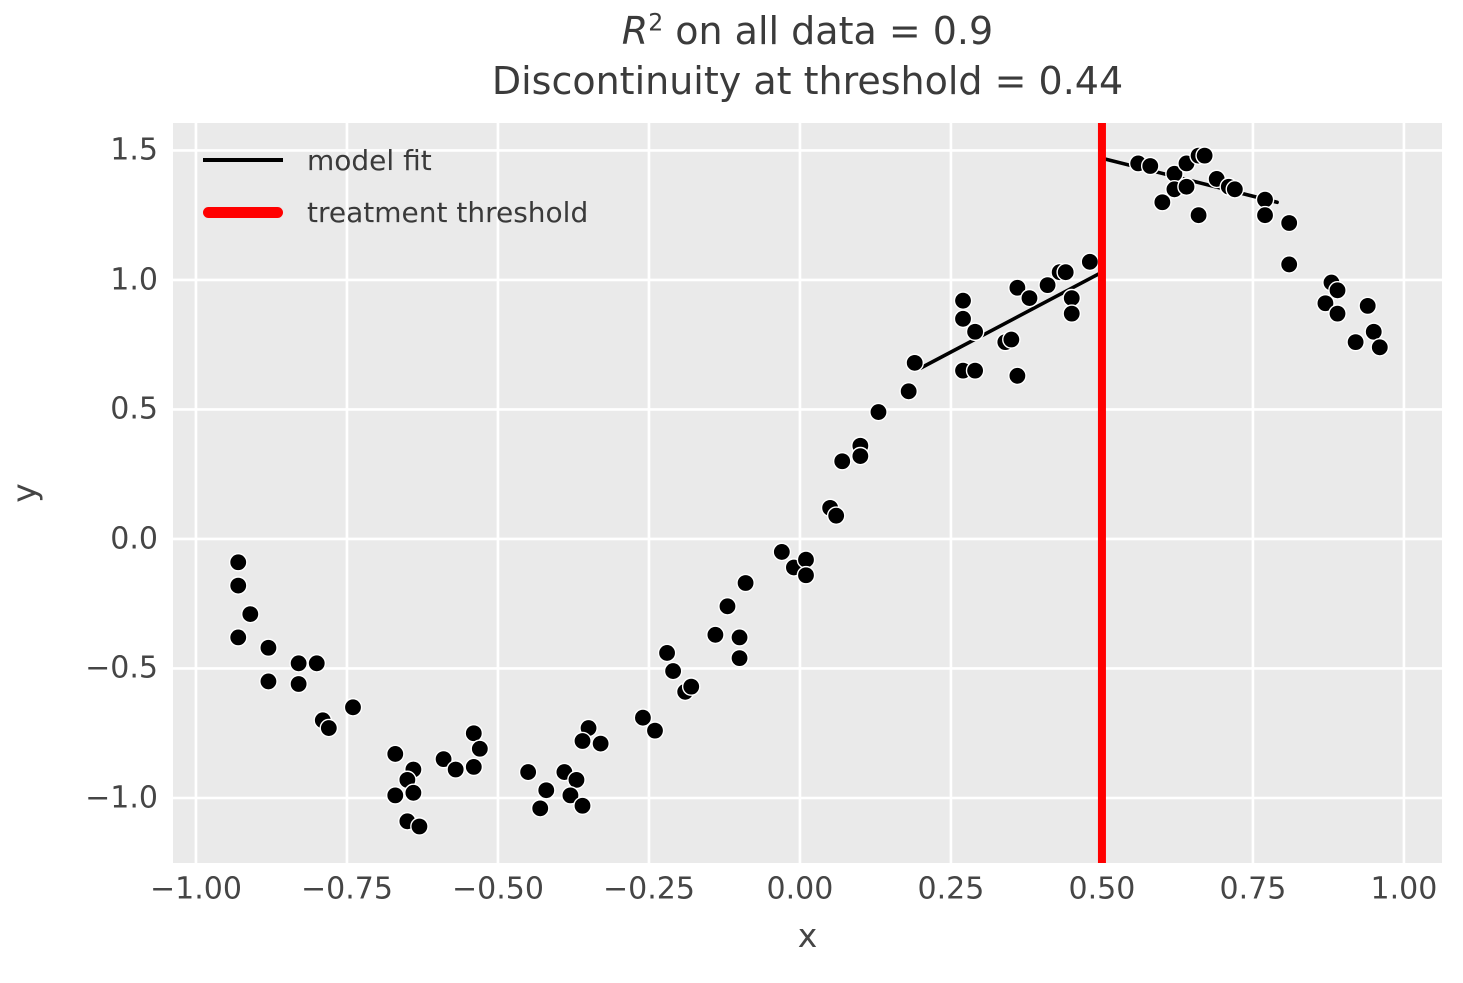 This screenshot has width=1463, height=983. What do you see at coordinates (134, 280) in the screenshot?
I see `y-tick-label: 1.0` at bounding box center [134, 280].